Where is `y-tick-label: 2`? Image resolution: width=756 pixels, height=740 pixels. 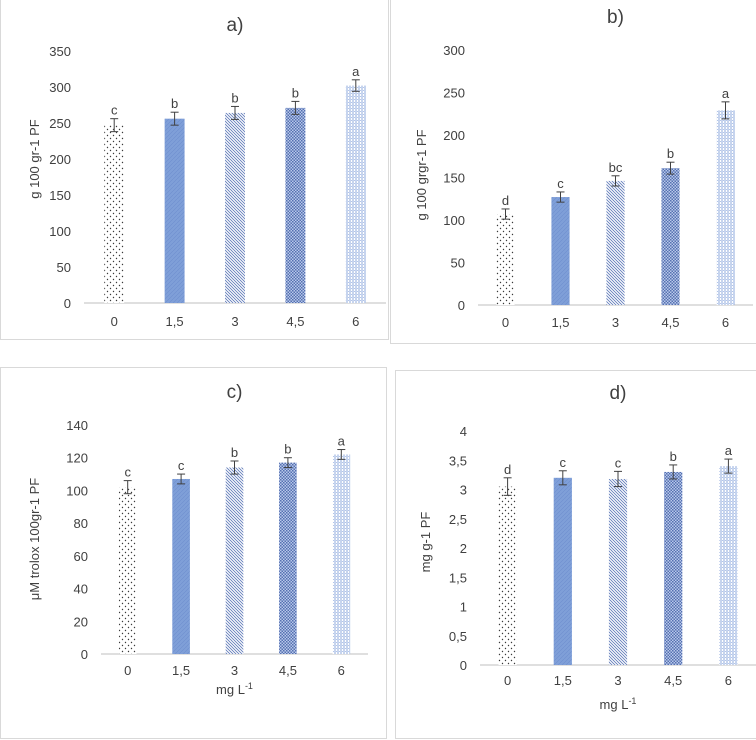 y-tick-label: 2 is located at coordinates (463, 548).